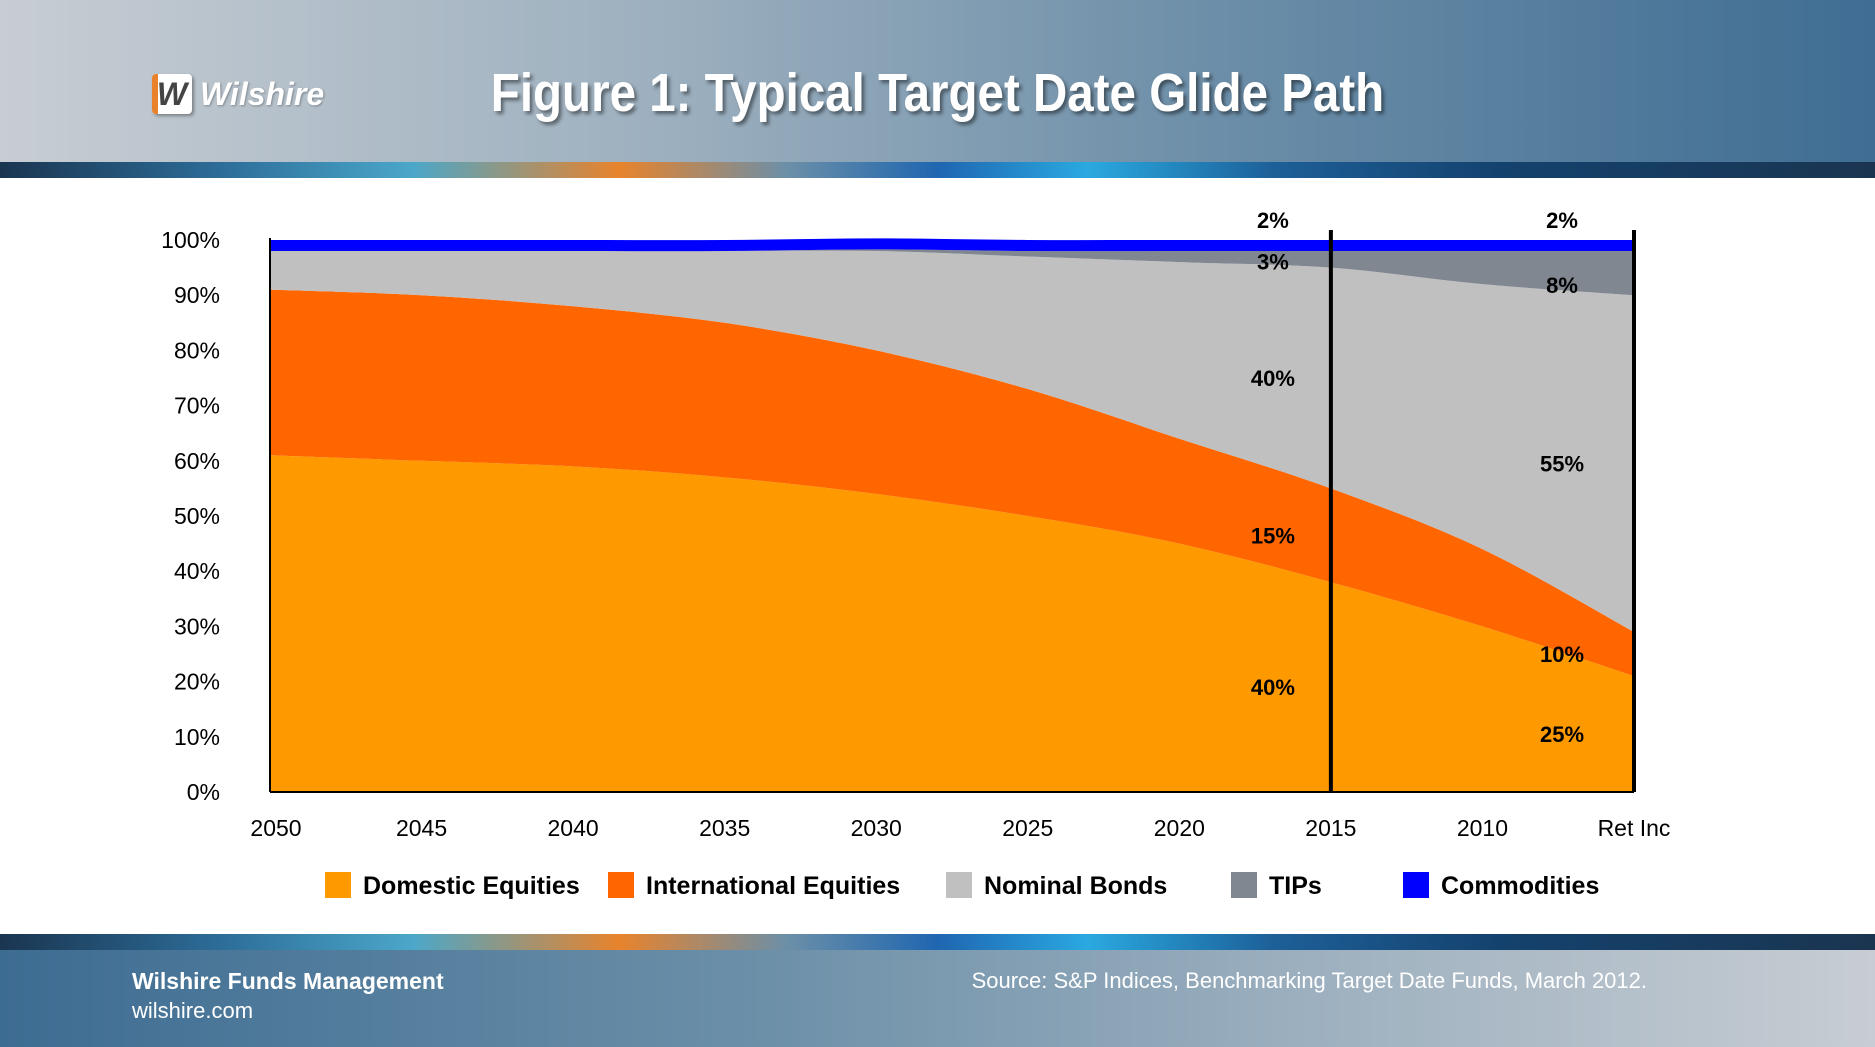 The image size is (1875, 1047). What do you see at coordinates (338, 885) in the screenshot?
I see `legend-swatch-domestic-equities` at bounding box center [338, 885].